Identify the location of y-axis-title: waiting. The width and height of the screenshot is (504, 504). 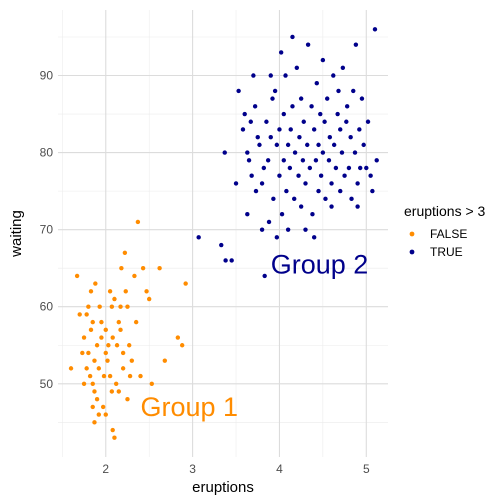
(16, 234).